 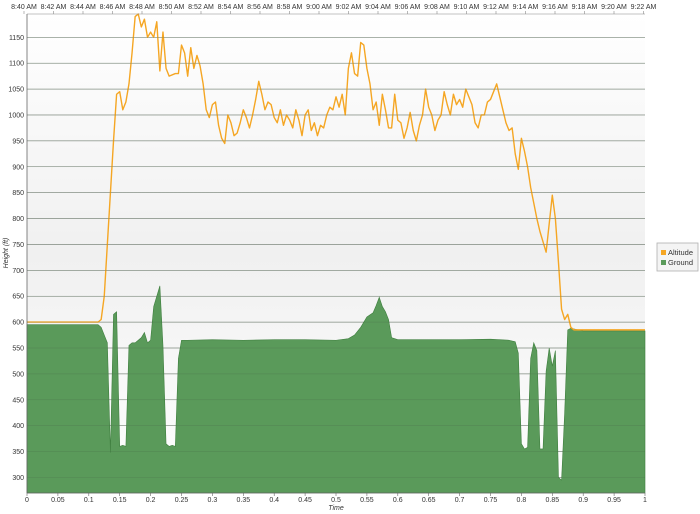 What do you see at coordinates (172, 7) in the screenshot?
I see `top-time-label: 8:50 AM` at bounding box center [172, 7].